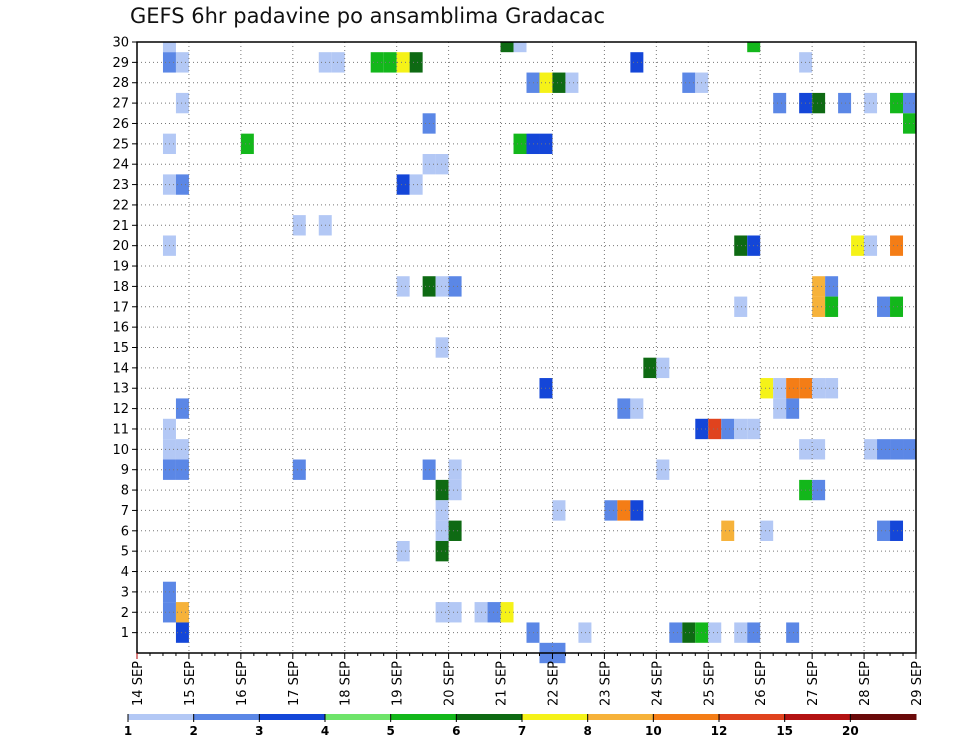 The image size is (960, 742). What do you see at coordinates (456, 731) in the screenshot?
I see `colorbar-label: 6` at bounding box center [456, 731].